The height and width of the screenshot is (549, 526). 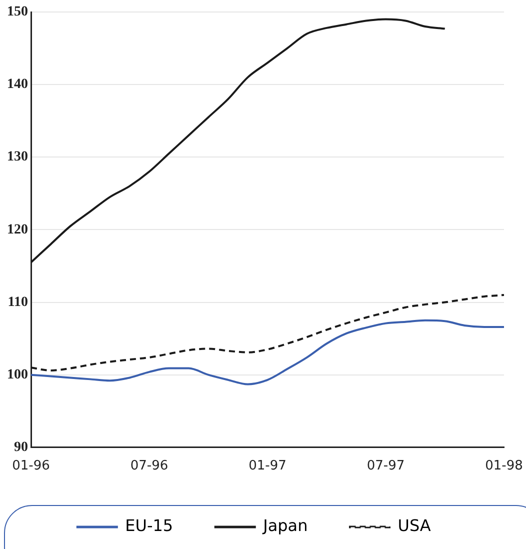 I want to click on y-tick-label: 90, so click(x=21, y=448).